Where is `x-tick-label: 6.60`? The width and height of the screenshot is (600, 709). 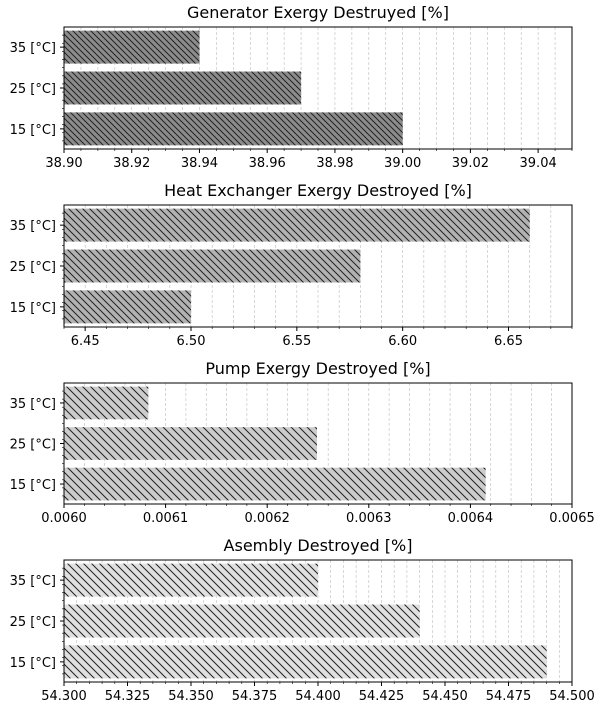
x-tick-label: 6.60 is located at coordinates (402, 341).